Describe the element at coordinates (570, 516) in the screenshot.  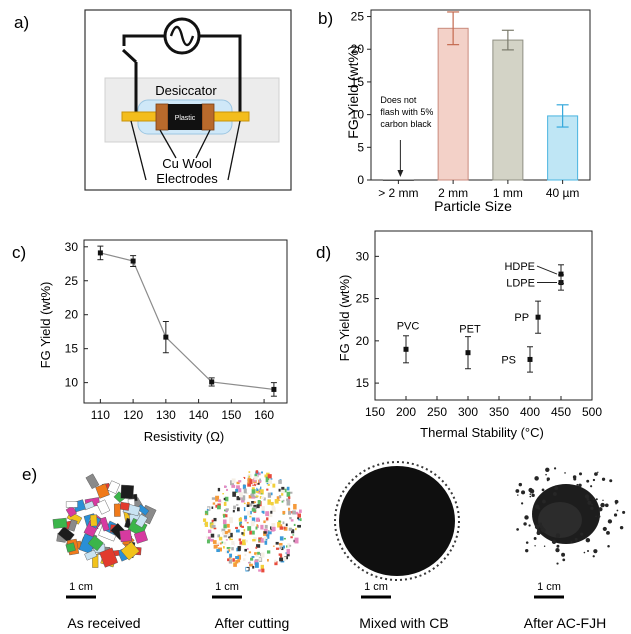
I see `photo-after-ac-fjh` at that location.